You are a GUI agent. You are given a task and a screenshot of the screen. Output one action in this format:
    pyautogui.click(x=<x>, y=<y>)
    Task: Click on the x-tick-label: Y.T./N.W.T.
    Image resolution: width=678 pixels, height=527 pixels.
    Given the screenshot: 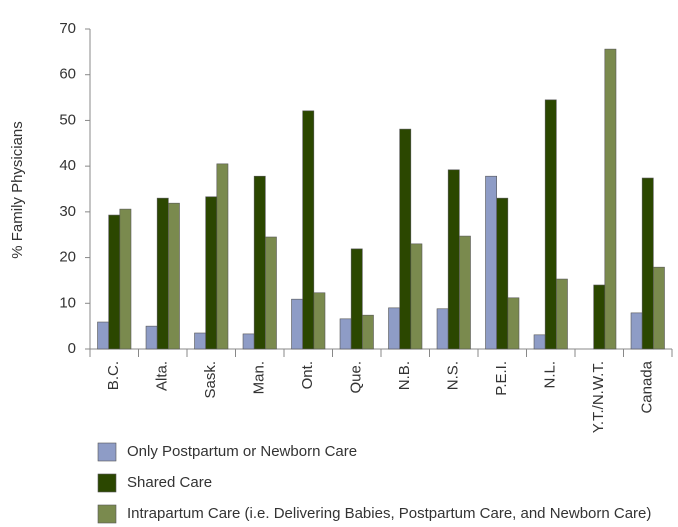 What is the action you would take?
    pyautogui.click(x=598, y=397)
    